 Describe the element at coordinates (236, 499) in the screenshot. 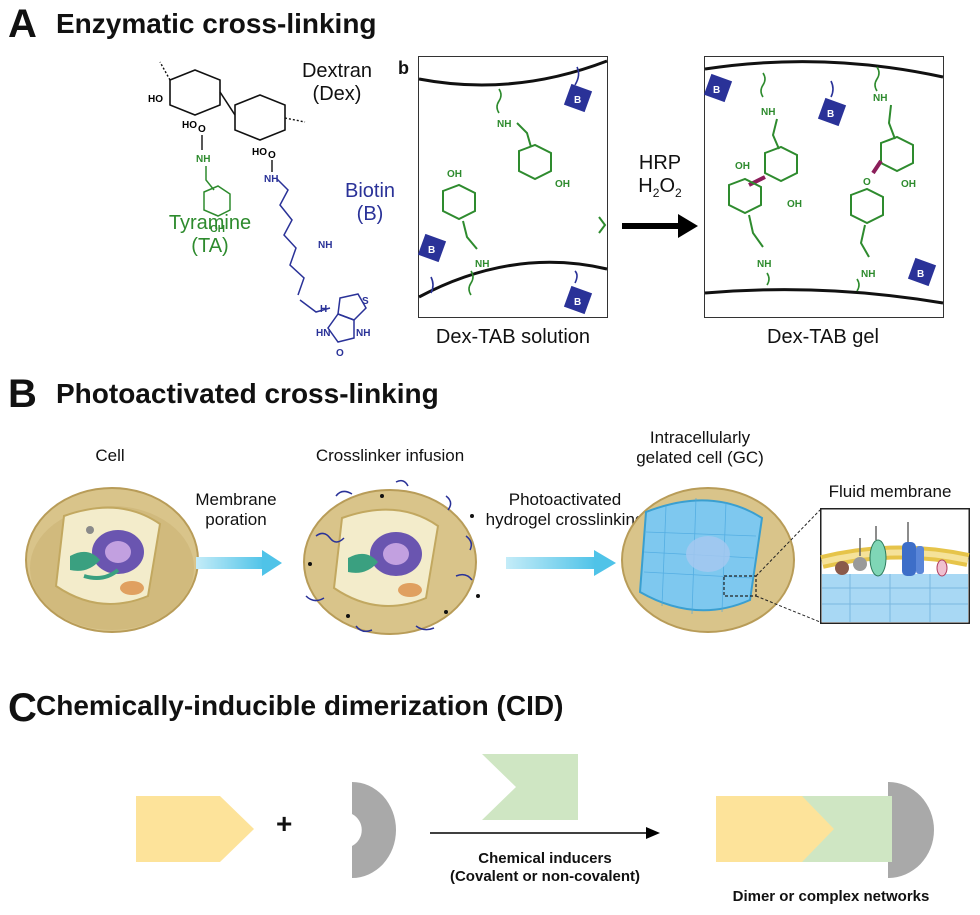

I see `step1-line1: Membrane` at that location.